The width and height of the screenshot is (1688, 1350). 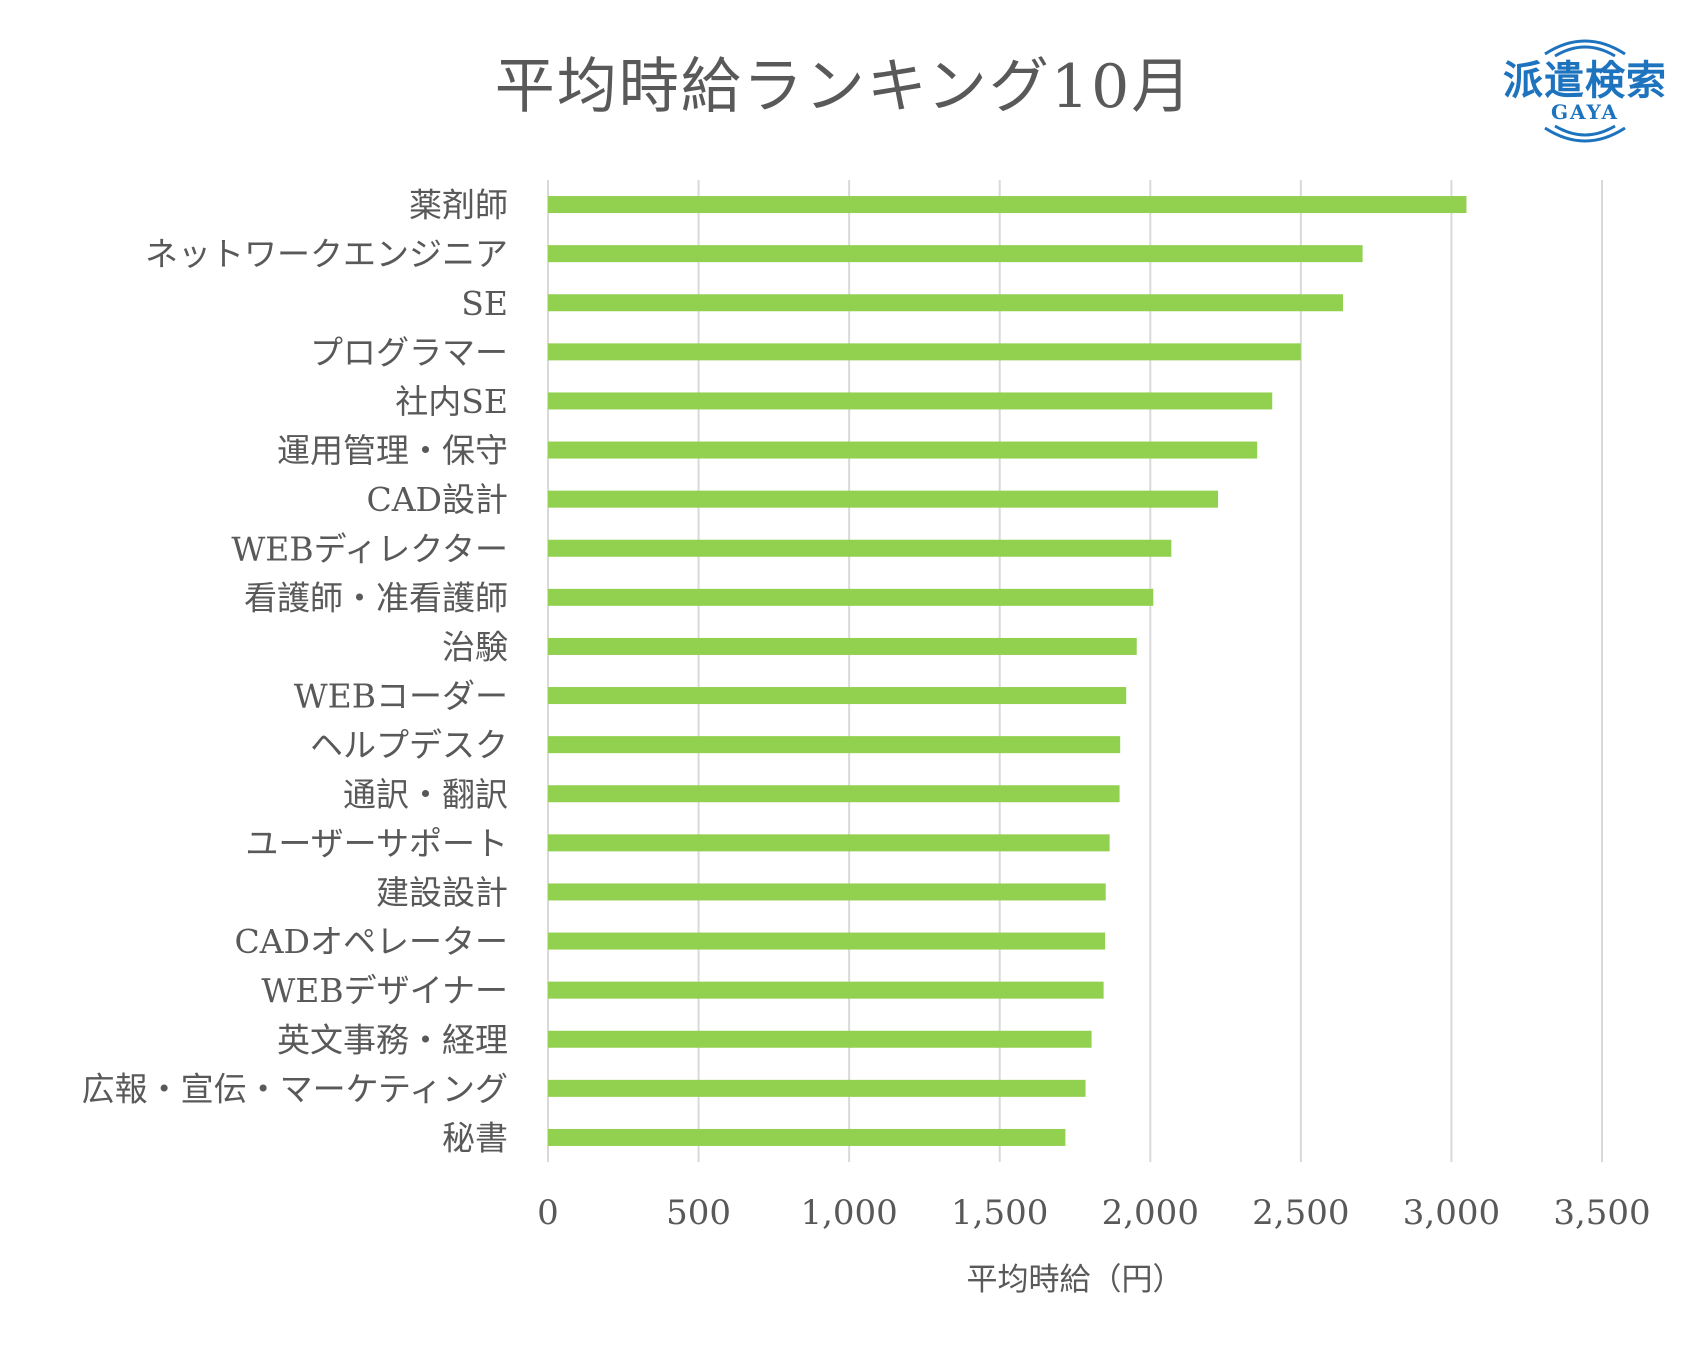 What do you see at coordinates (392, 1039) in the screenshot?
I see `category-label: 英文事務・経理` at bounding box center [392, 1039].